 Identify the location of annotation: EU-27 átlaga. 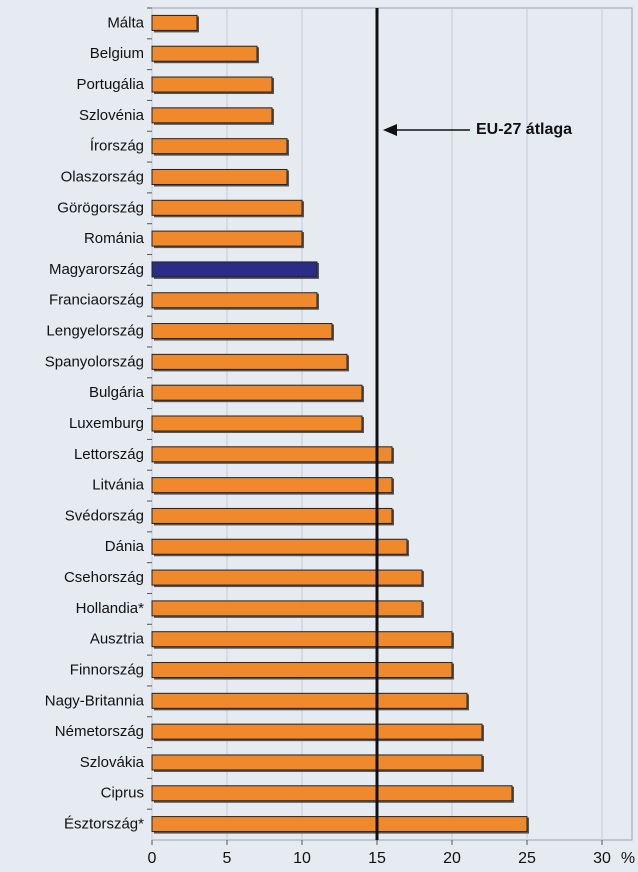
(524, 129).